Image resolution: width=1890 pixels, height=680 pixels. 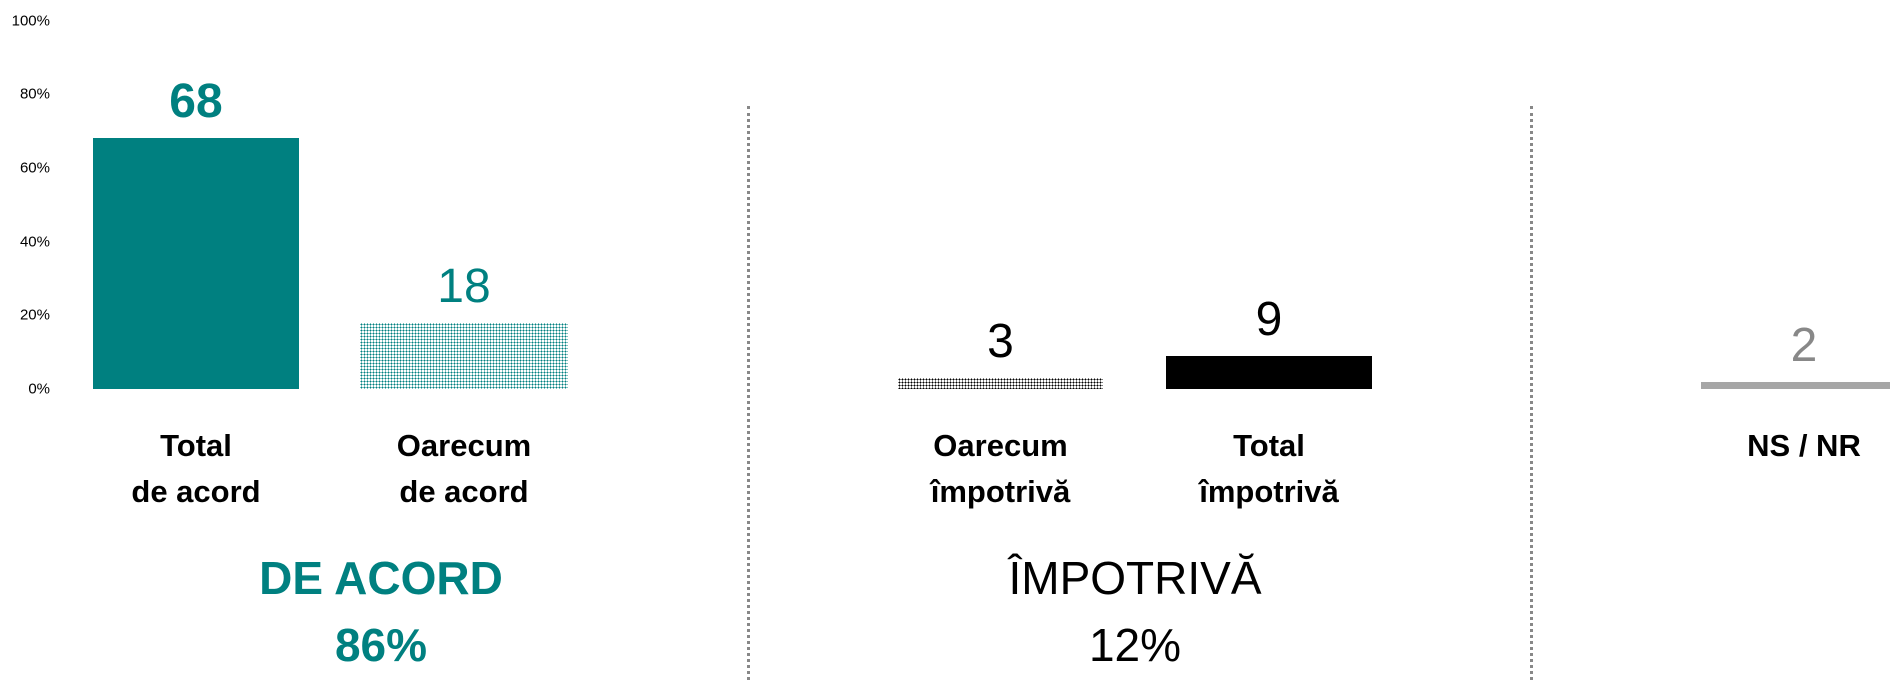 What do you see at coordinates (1135, 578) in the screenshot?
I see `group-name: ÎMPOTRIVĂ` at bounding box center [1135, 578].